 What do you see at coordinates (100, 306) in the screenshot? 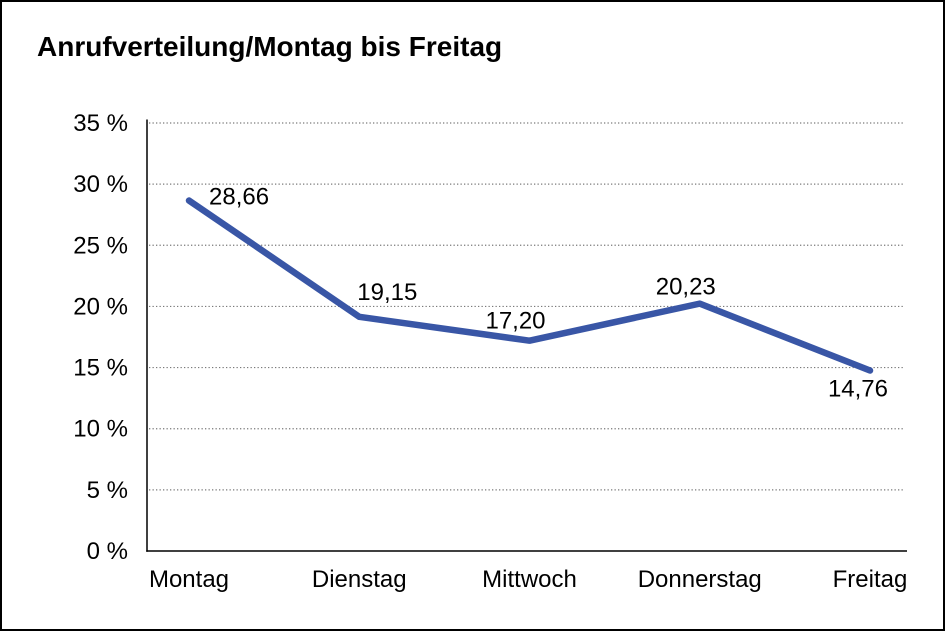
I see `y-tick-label: 20 %` at bounding box center [100, 306].